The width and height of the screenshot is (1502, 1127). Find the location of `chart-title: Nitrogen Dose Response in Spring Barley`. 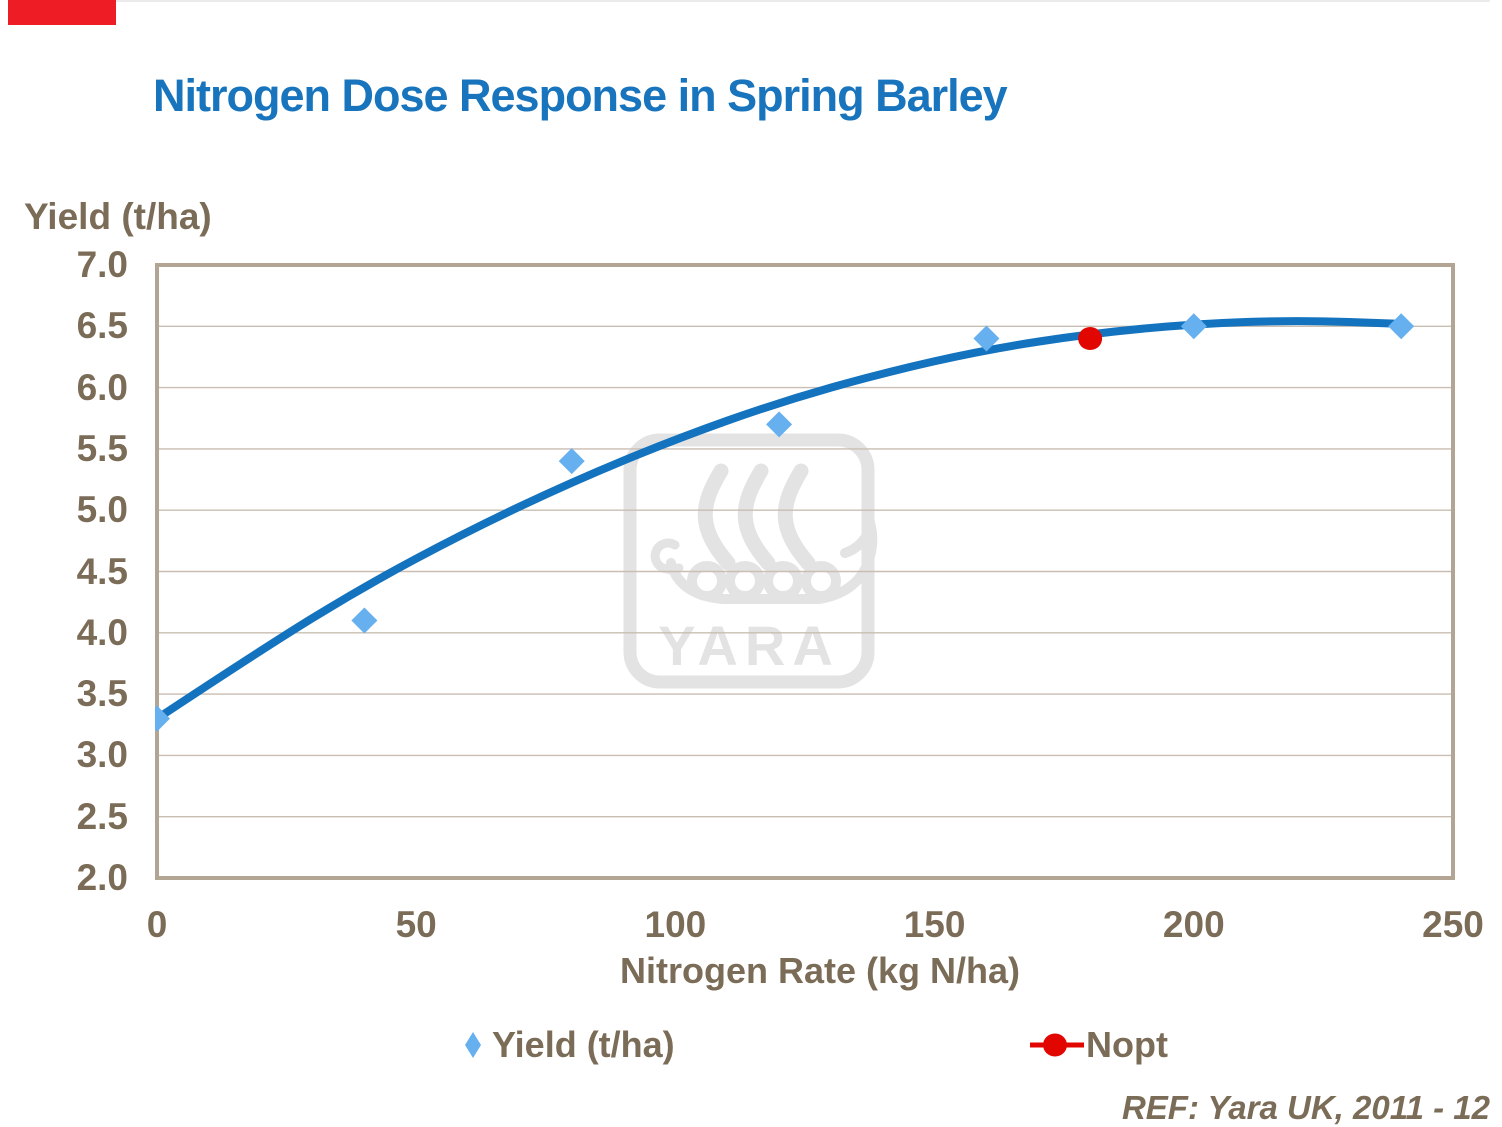

chart-title: Nitrogen Dose Response in Spring Barley is located at coordinates (580, 95).